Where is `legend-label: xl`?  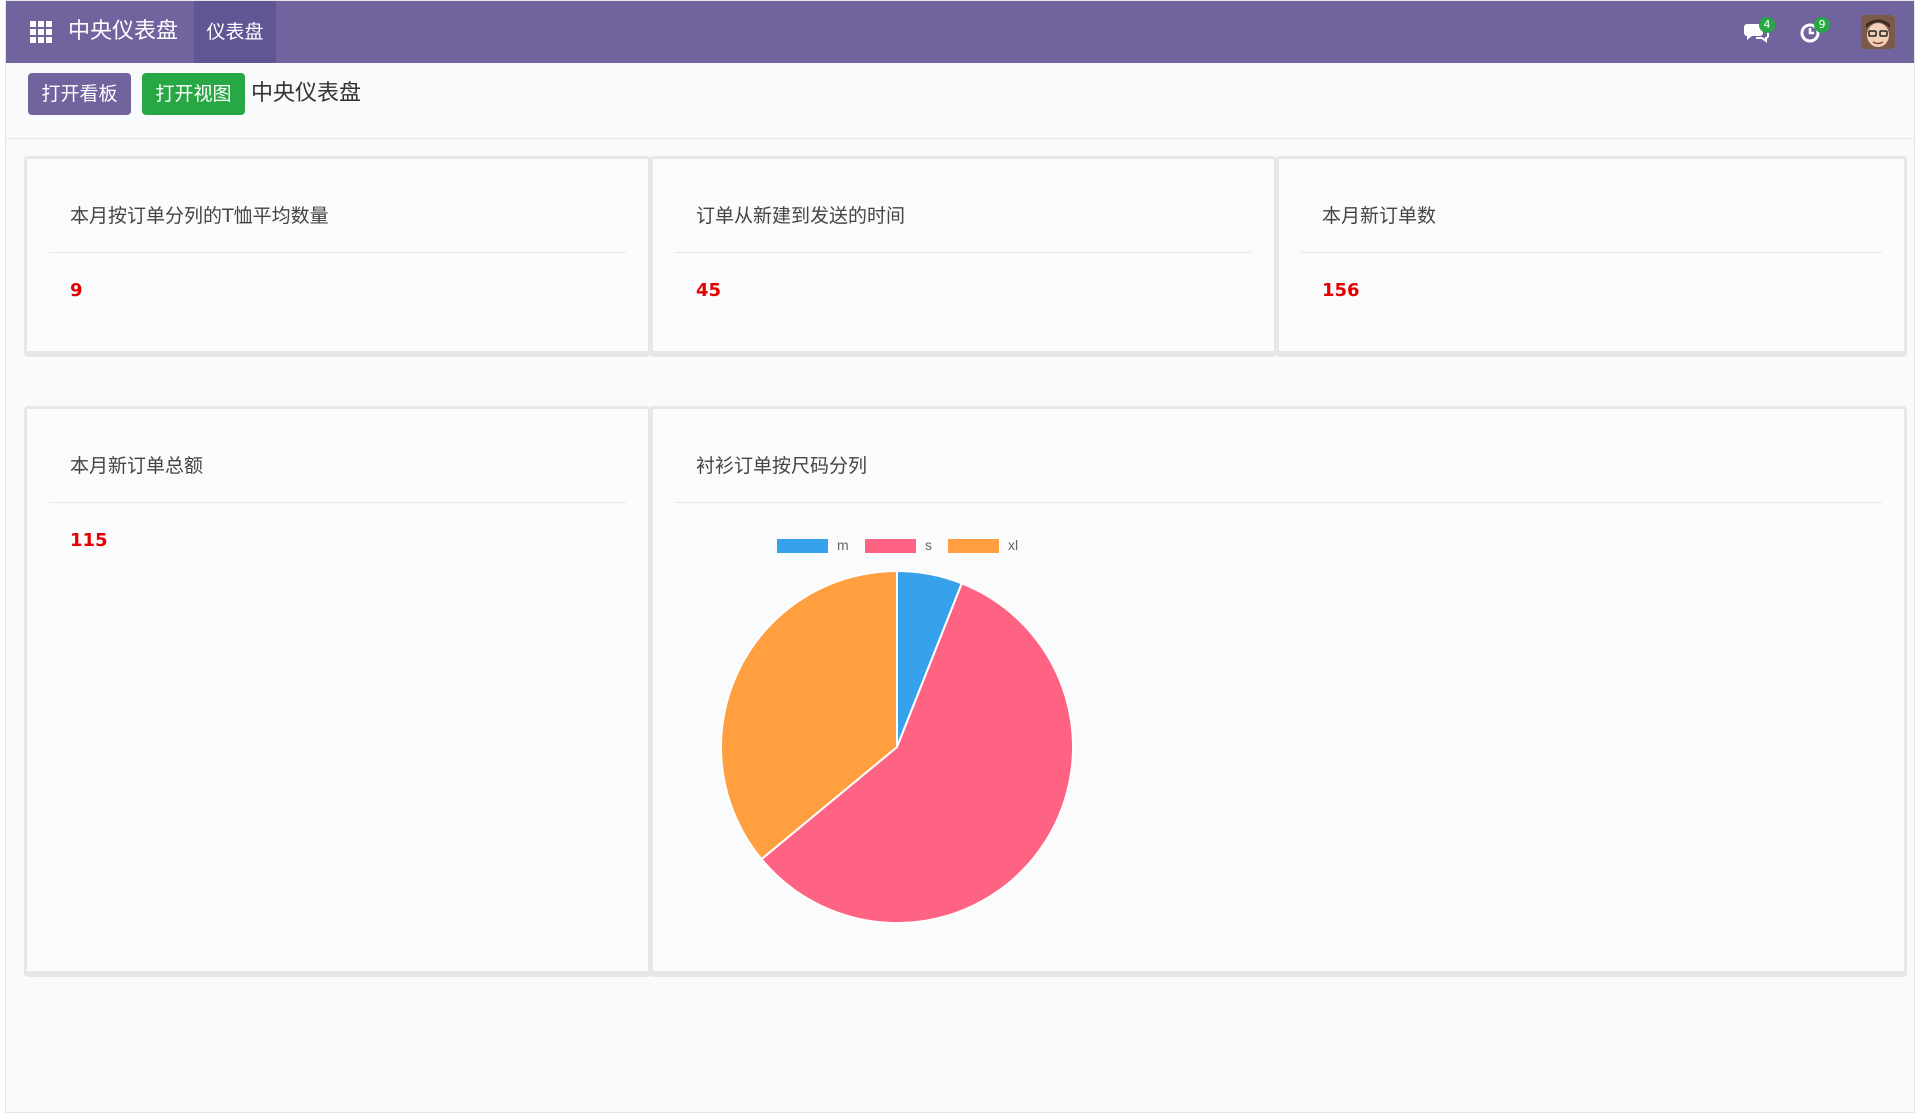
legend-label: xl is located at coordinates (1013, 545).